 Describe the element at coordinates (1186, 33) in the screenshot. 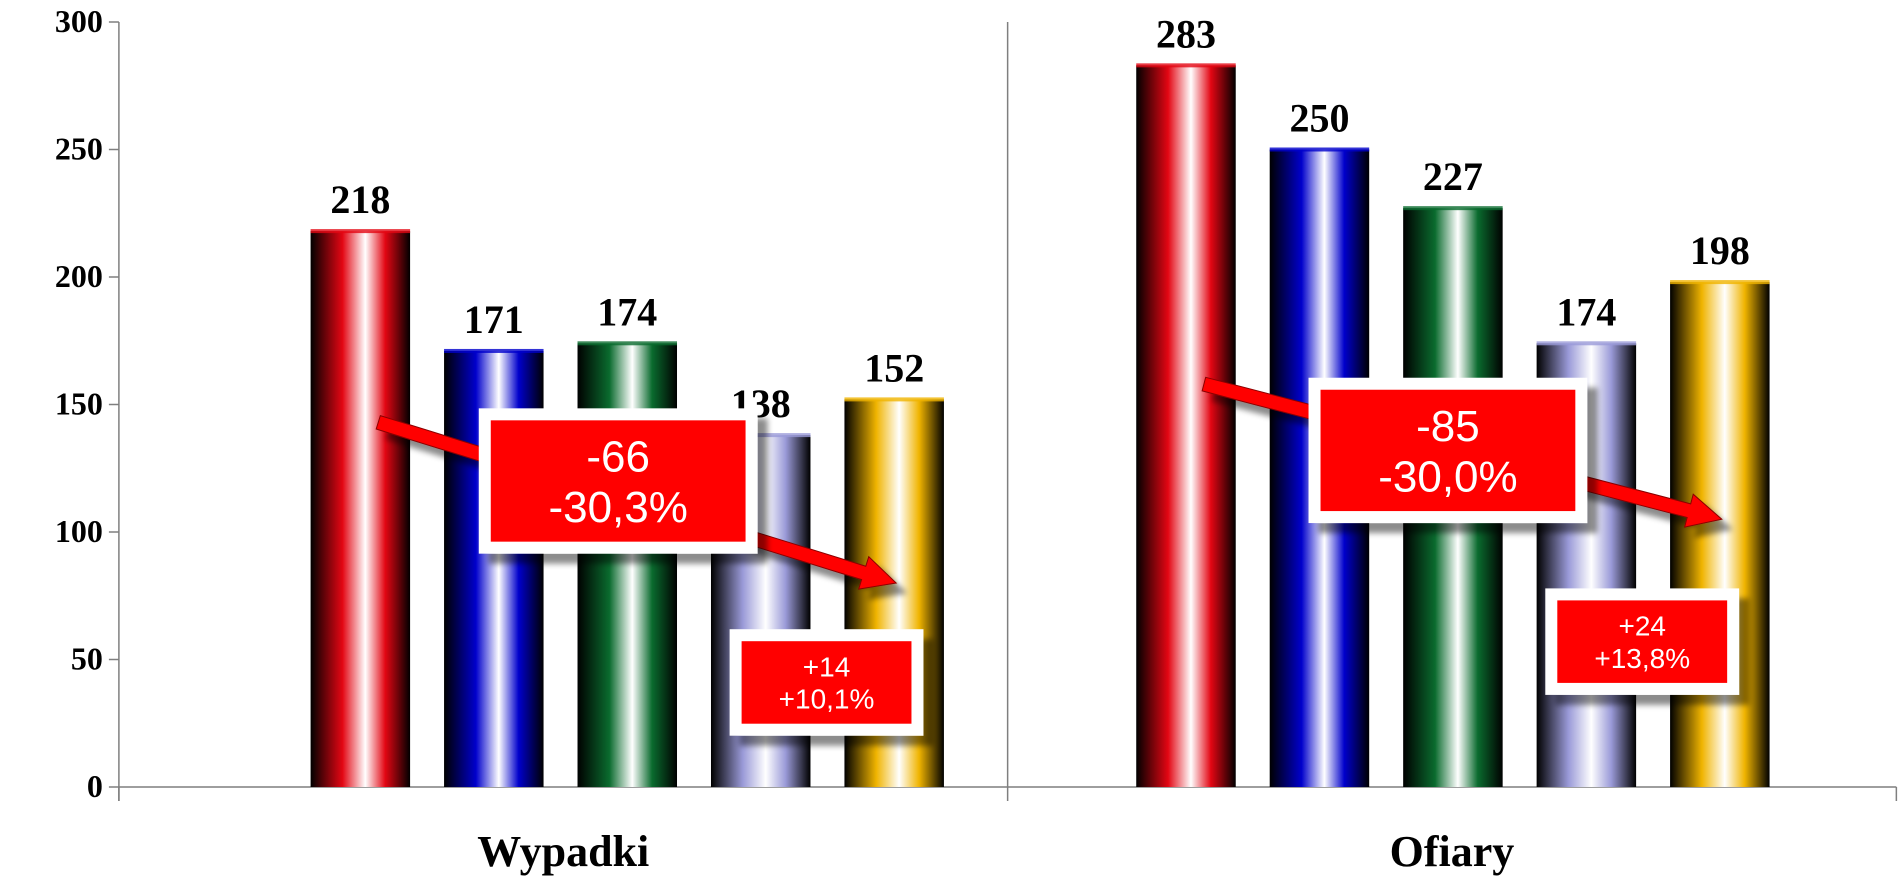

I see `data-label-ofiary-1: 283` at that location.